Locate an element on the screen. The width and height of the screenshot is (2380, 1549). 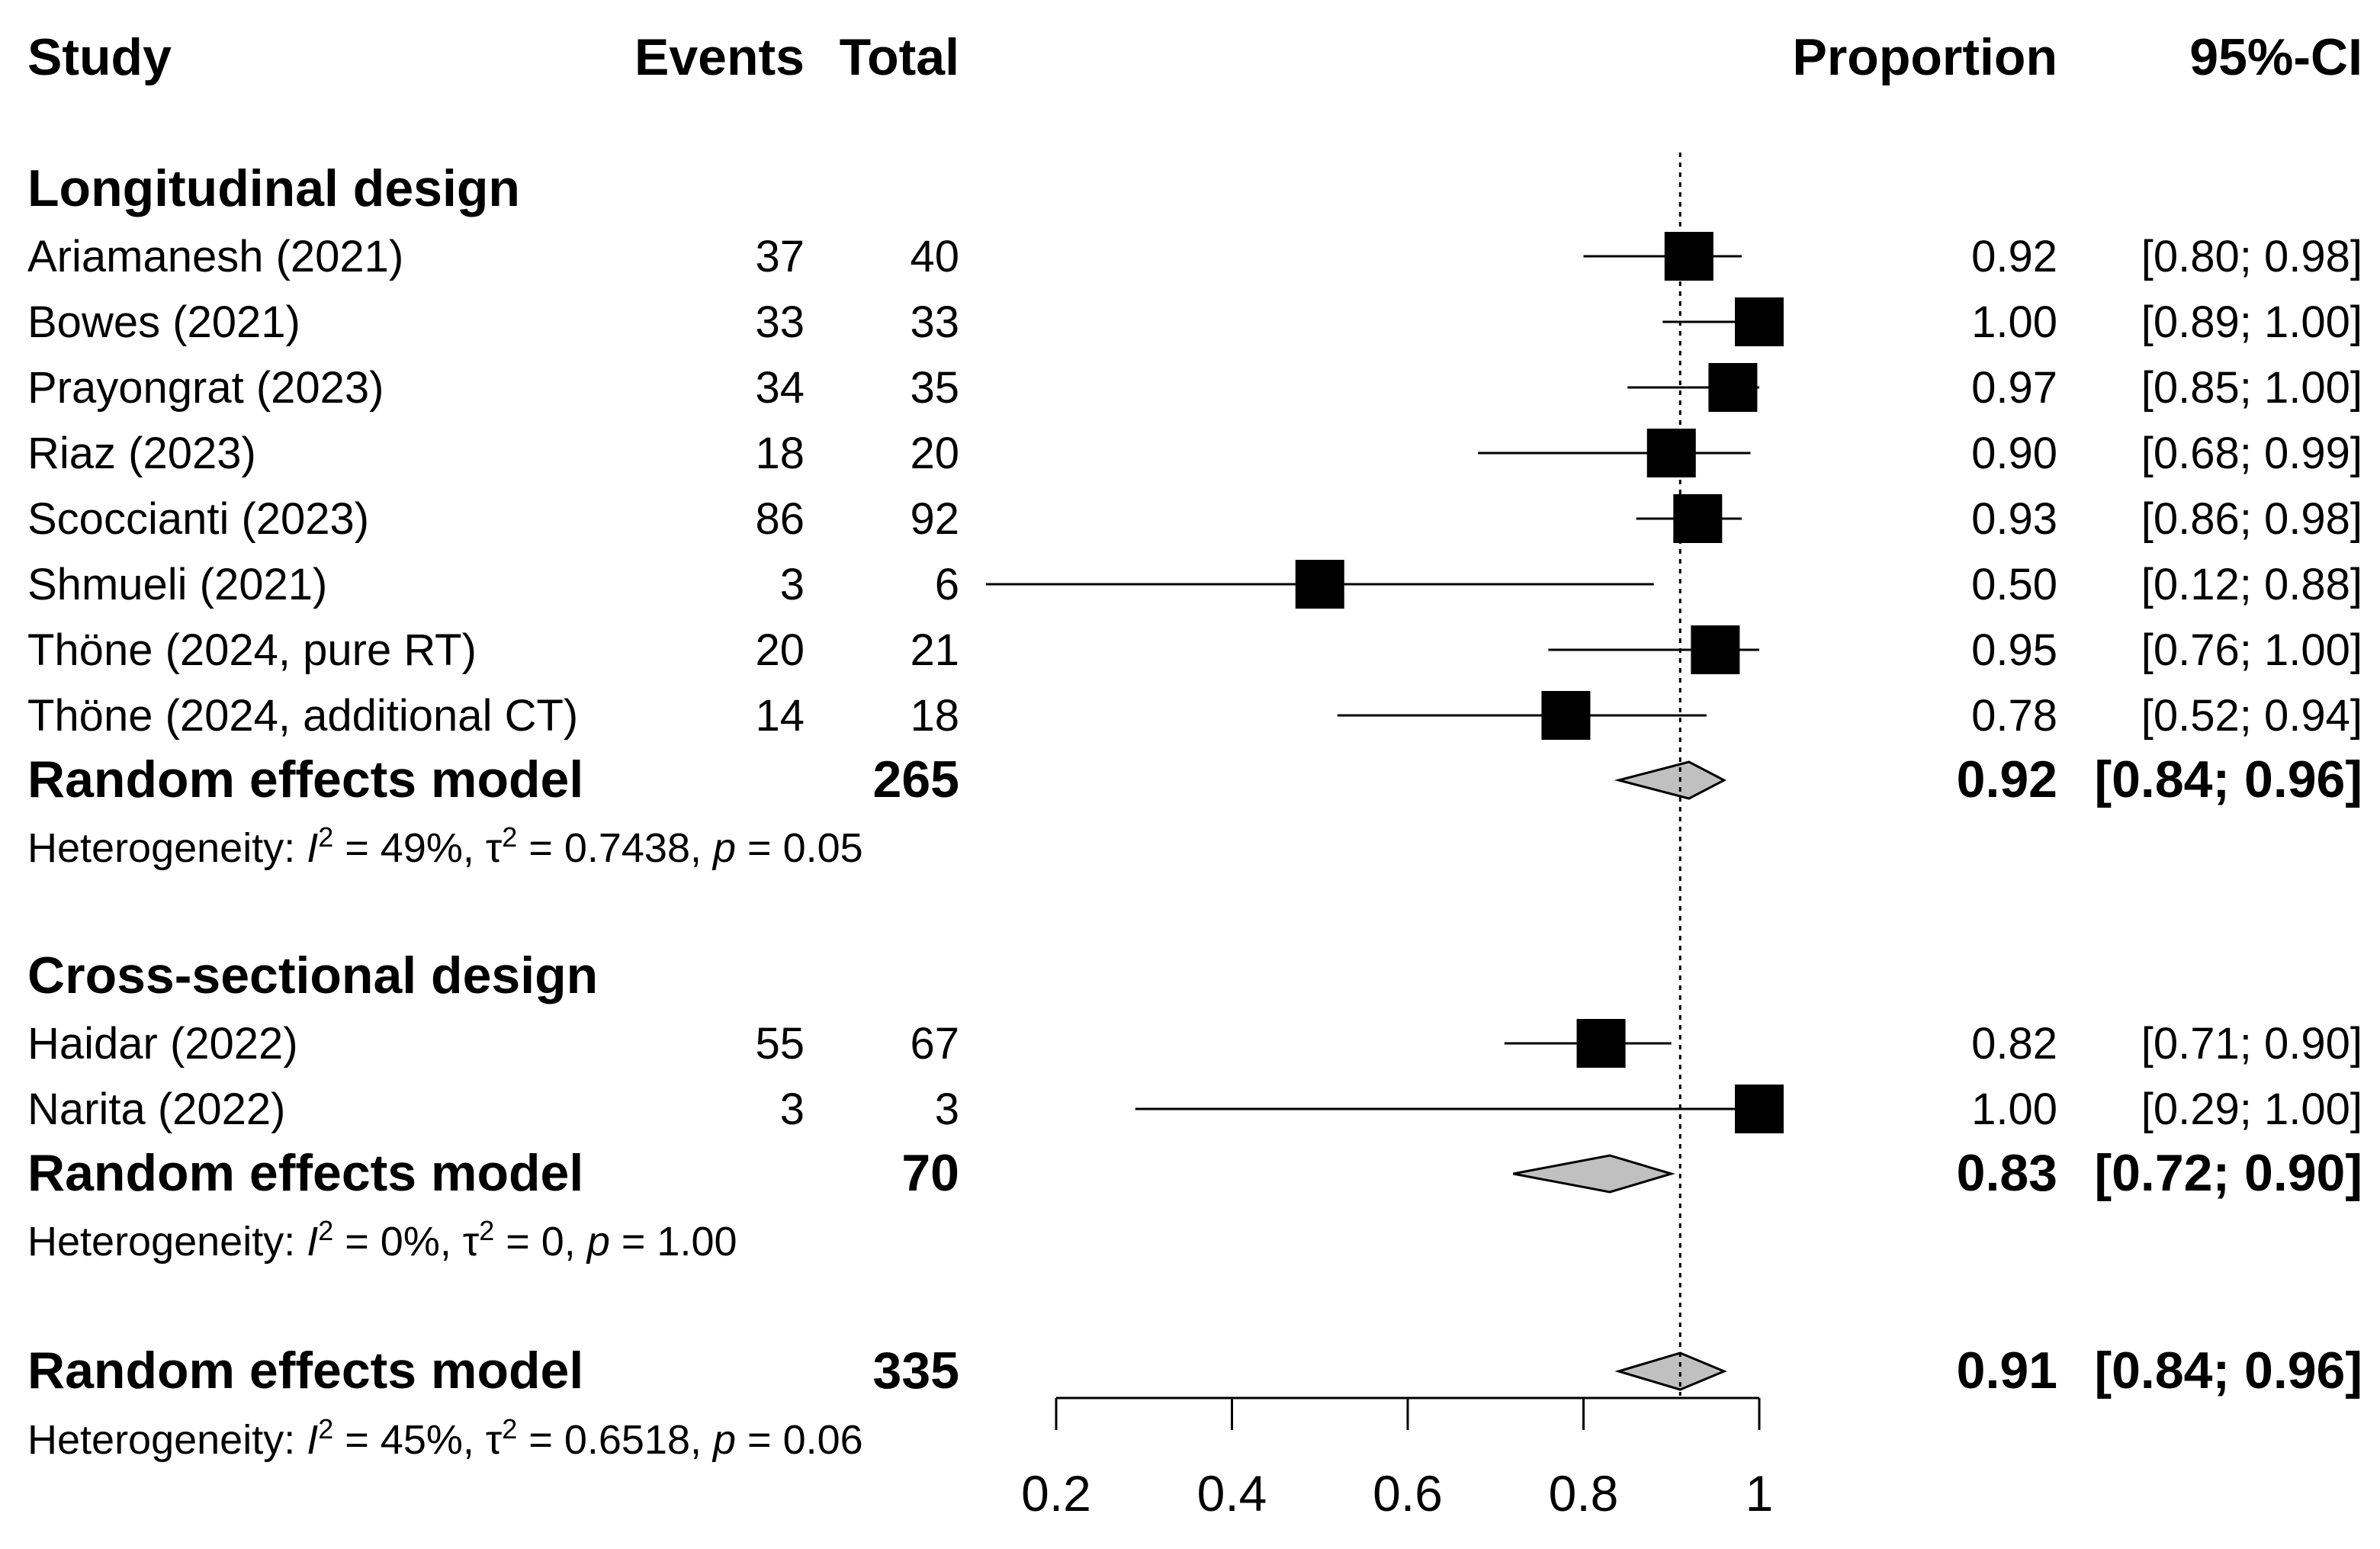
model-total: 335 is located at coordinates (916, 1371).